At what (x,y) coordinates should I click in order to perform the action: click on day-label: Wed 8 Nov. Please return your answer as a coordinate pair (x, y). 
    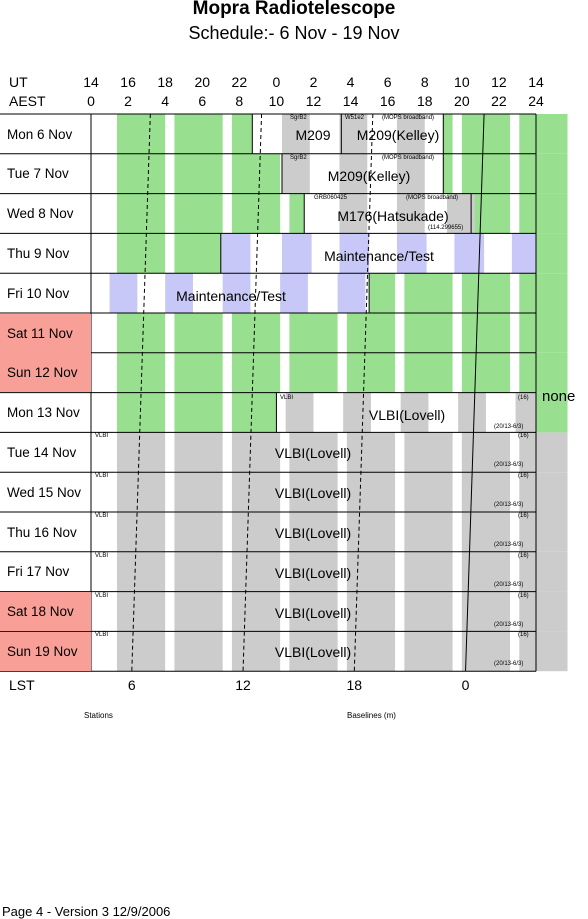
    Looking at the image, I should click on (40, 214).